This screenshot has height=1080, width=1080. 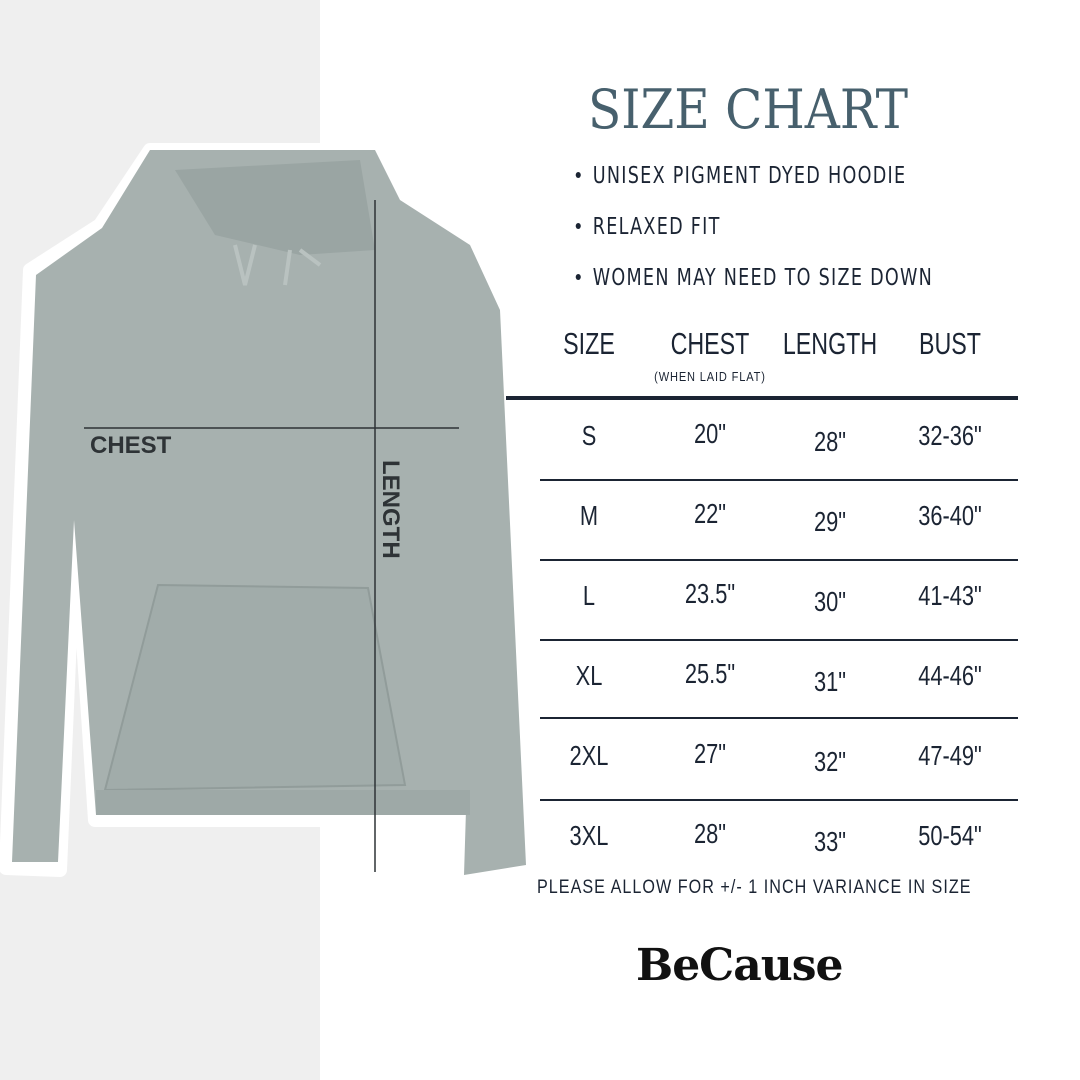 What do you see at coordinates (830, 343) in the screenshot?
I see `header-length: LENGTH` at bounding box center [830, 343].